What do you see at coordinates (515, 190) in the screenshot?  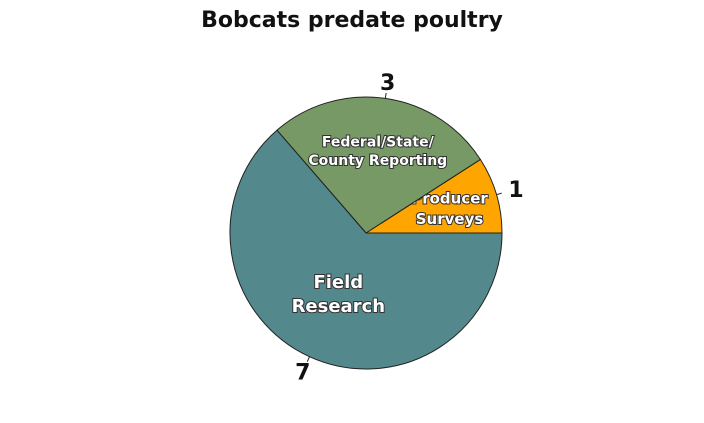 I see `slice-value-label: 1` at bounding box center [515, 190].